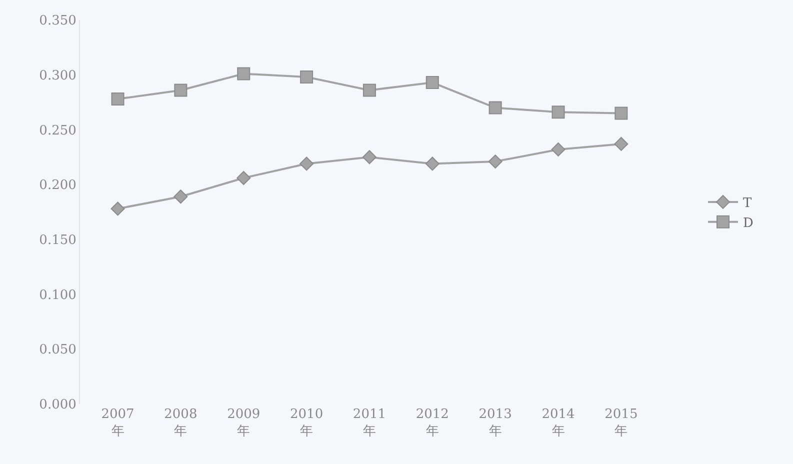 This screenshot has height=464, width=793. What do you see at coordinates (558, 423) in the screenshot?
I see `x-tick-label: 2014 年` at bounding box center [558, 423].